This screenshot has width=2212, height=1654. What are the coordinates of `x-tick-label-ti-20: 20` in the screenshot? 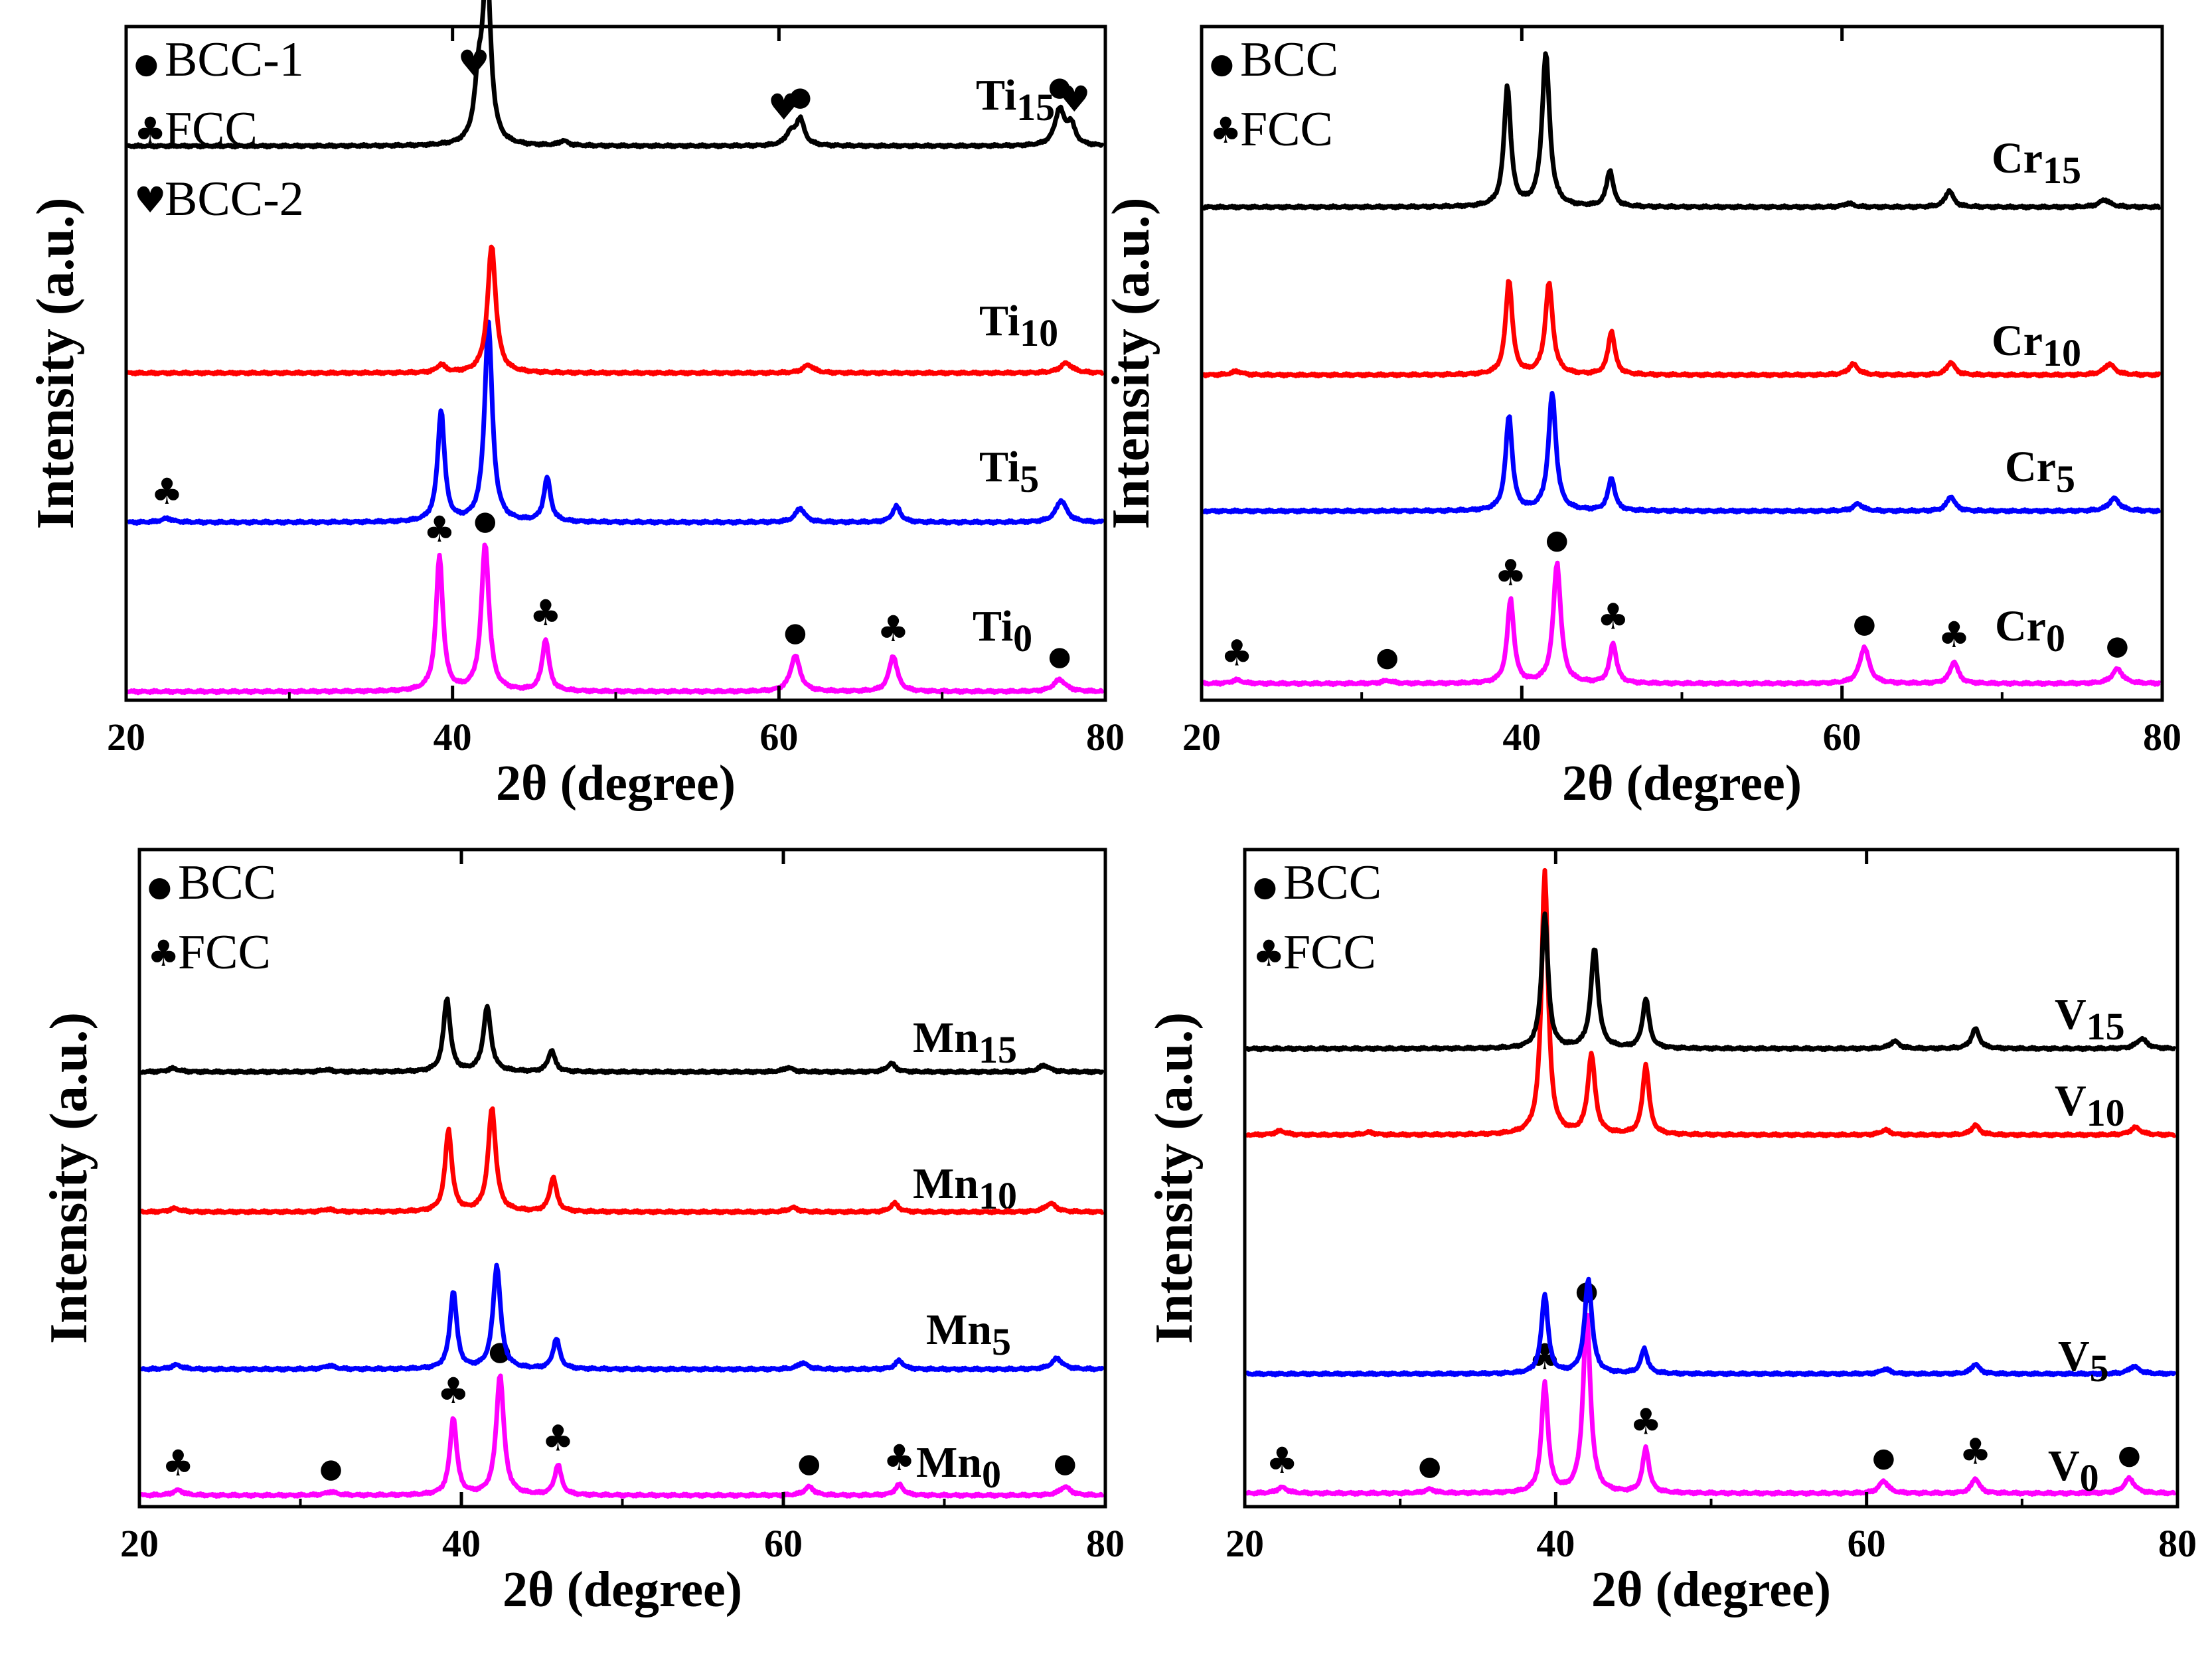 It's located at (126, 737).